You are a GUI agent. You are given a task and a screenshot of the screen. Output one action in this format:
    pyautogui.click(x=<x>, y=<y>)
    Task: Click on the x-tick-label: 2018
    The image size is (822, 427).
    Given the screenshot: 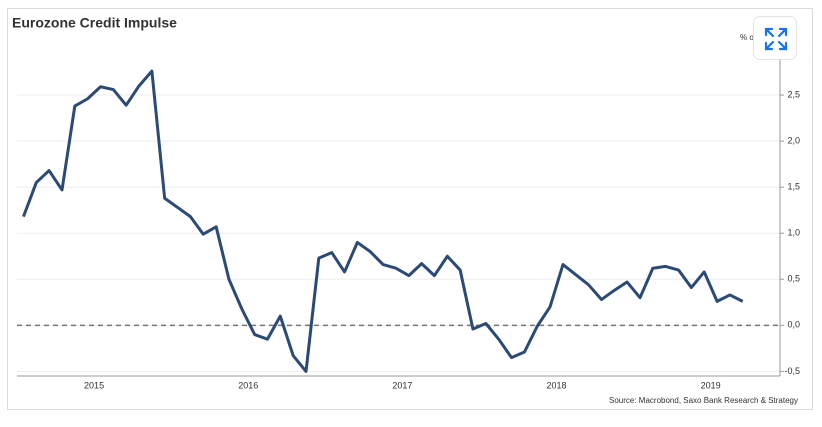 What is the action you would take?
    pyautogui.click(x=556, y=385)
    